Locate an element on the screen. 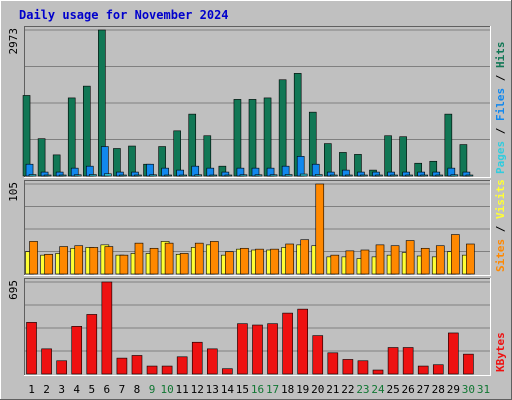 Image resolution: width=512 pixels, height=400 pixels. day-label-31: 31 is located at coordinates (483, 389).